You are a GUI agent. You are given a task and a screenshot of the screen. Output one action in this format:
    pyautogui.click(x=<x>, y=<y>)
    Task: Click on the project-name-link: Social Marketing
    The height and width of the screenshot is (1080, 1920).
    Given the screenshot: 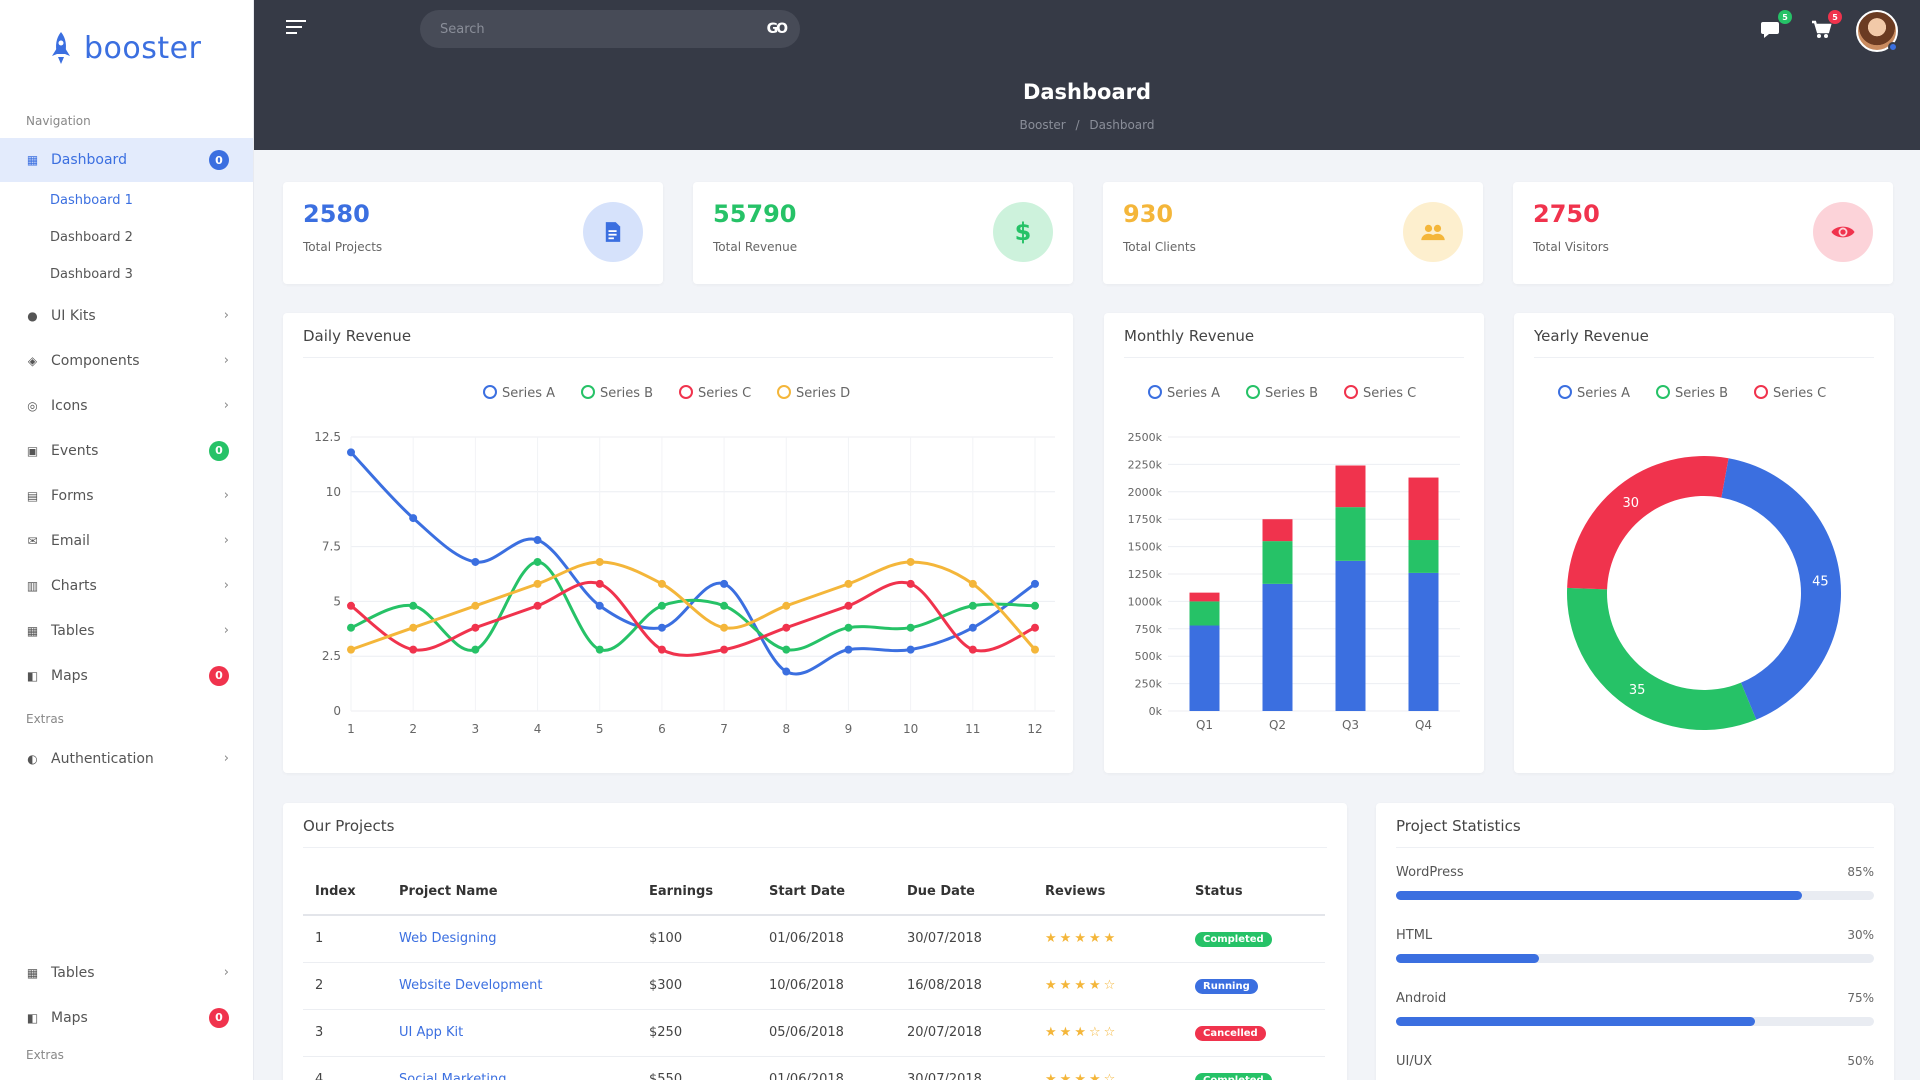 What is the action you would take?
    pyautogui.click(x=453, y=1076)
    